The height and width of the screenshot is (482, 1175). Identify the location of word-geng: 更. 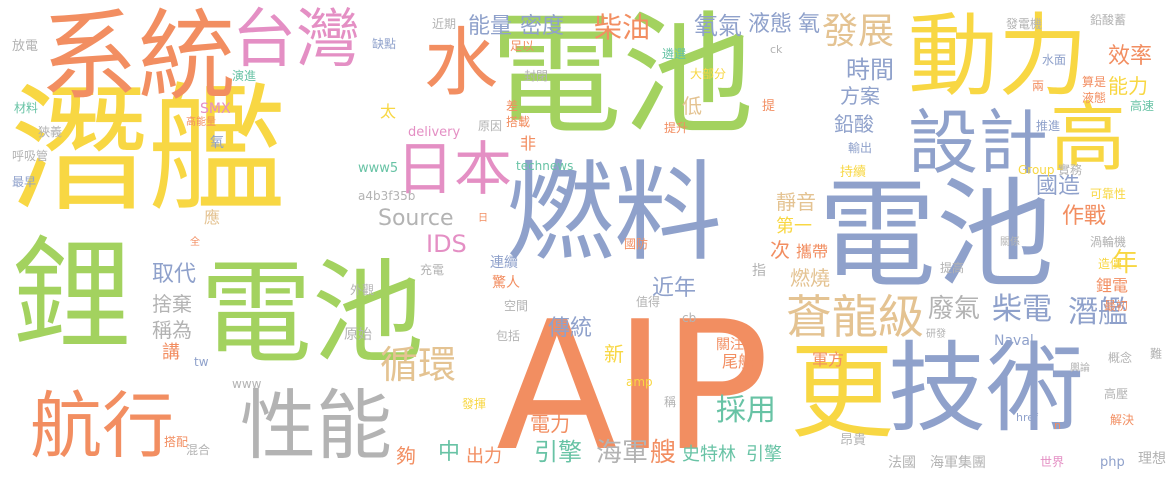
(842, 392).